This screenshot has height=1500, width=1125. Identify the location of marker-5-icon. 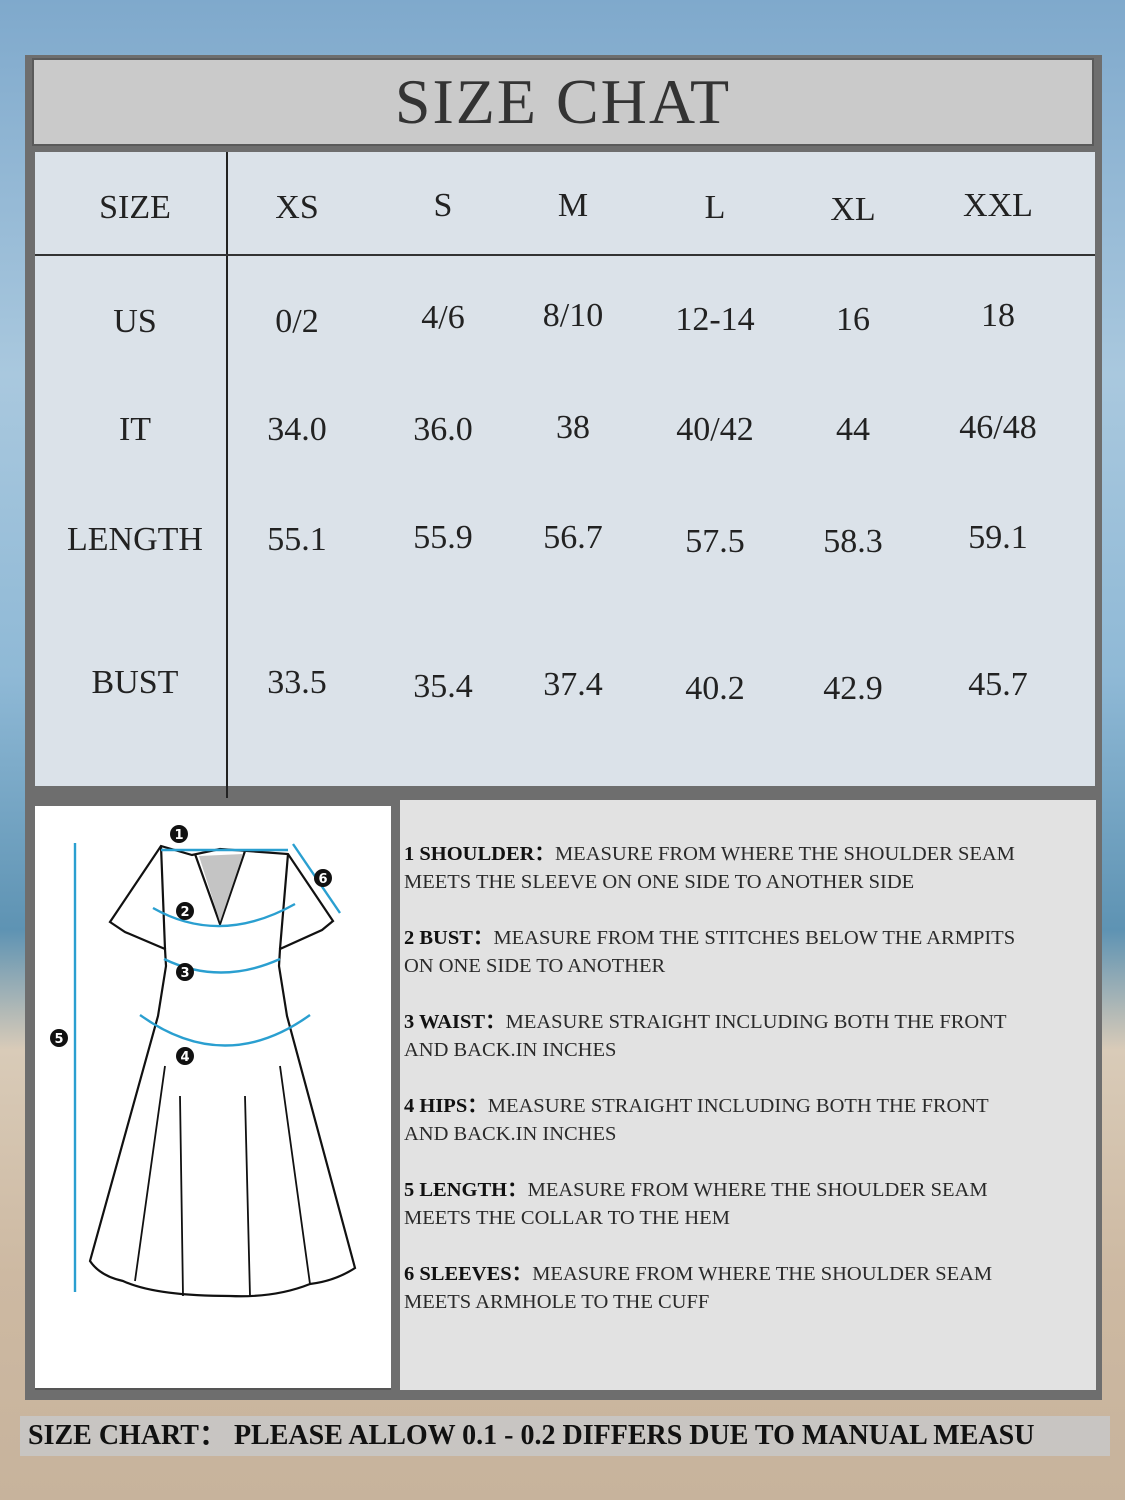
(59, 1038).